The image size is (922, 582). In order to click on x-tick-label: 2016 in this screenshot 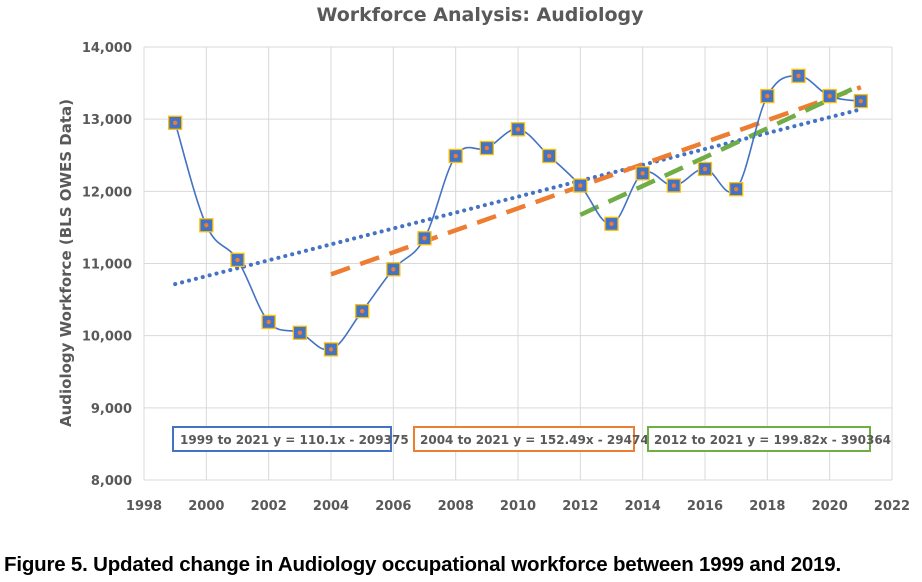, I will do `click(705, 506)`.